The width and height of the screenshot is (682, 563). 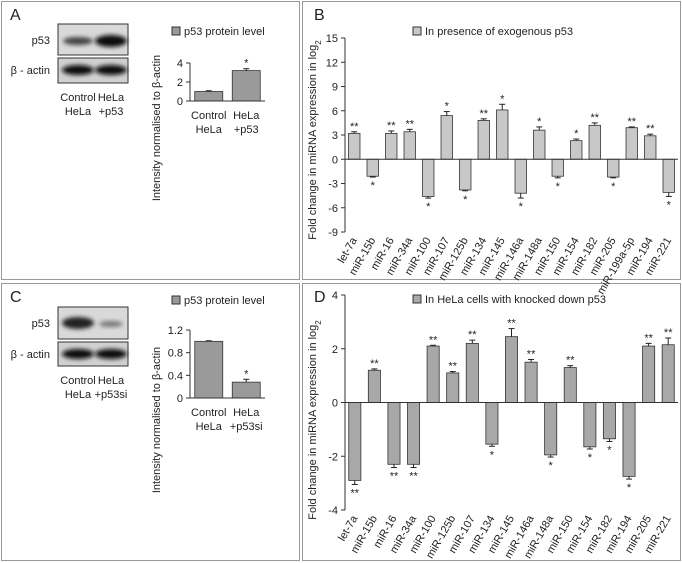 I want to click on panel-letter: D, so click(x=320, y=297).